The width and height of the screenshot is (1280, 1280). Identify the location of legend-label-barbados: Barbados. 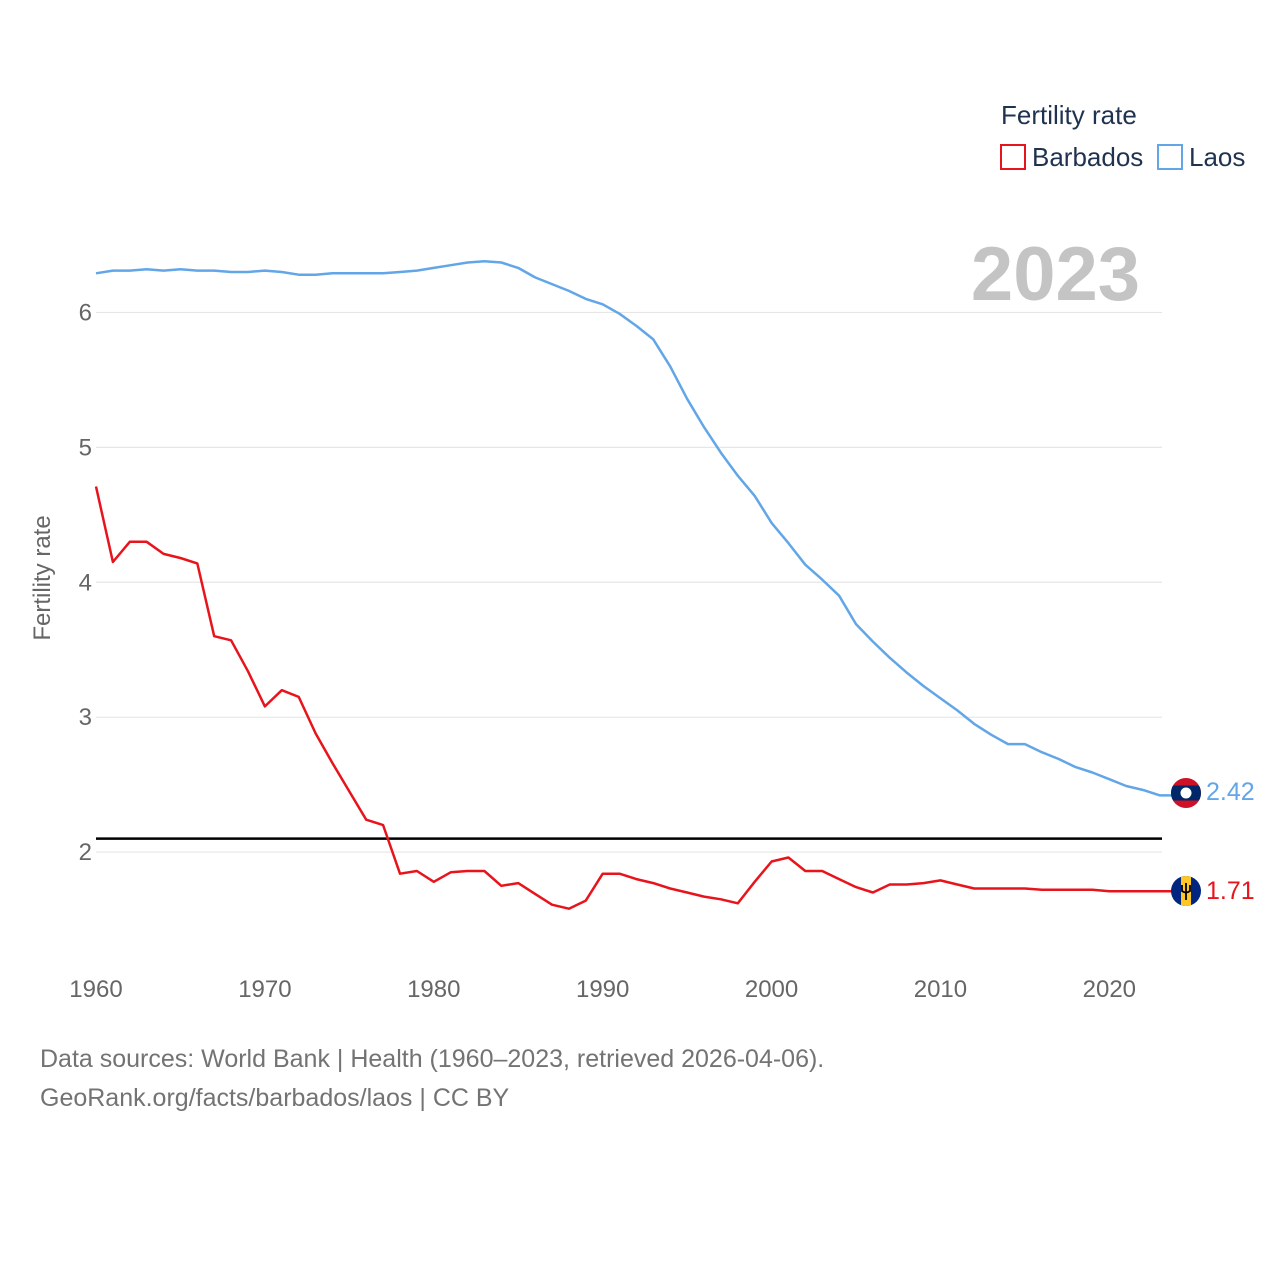
(1087, 157).